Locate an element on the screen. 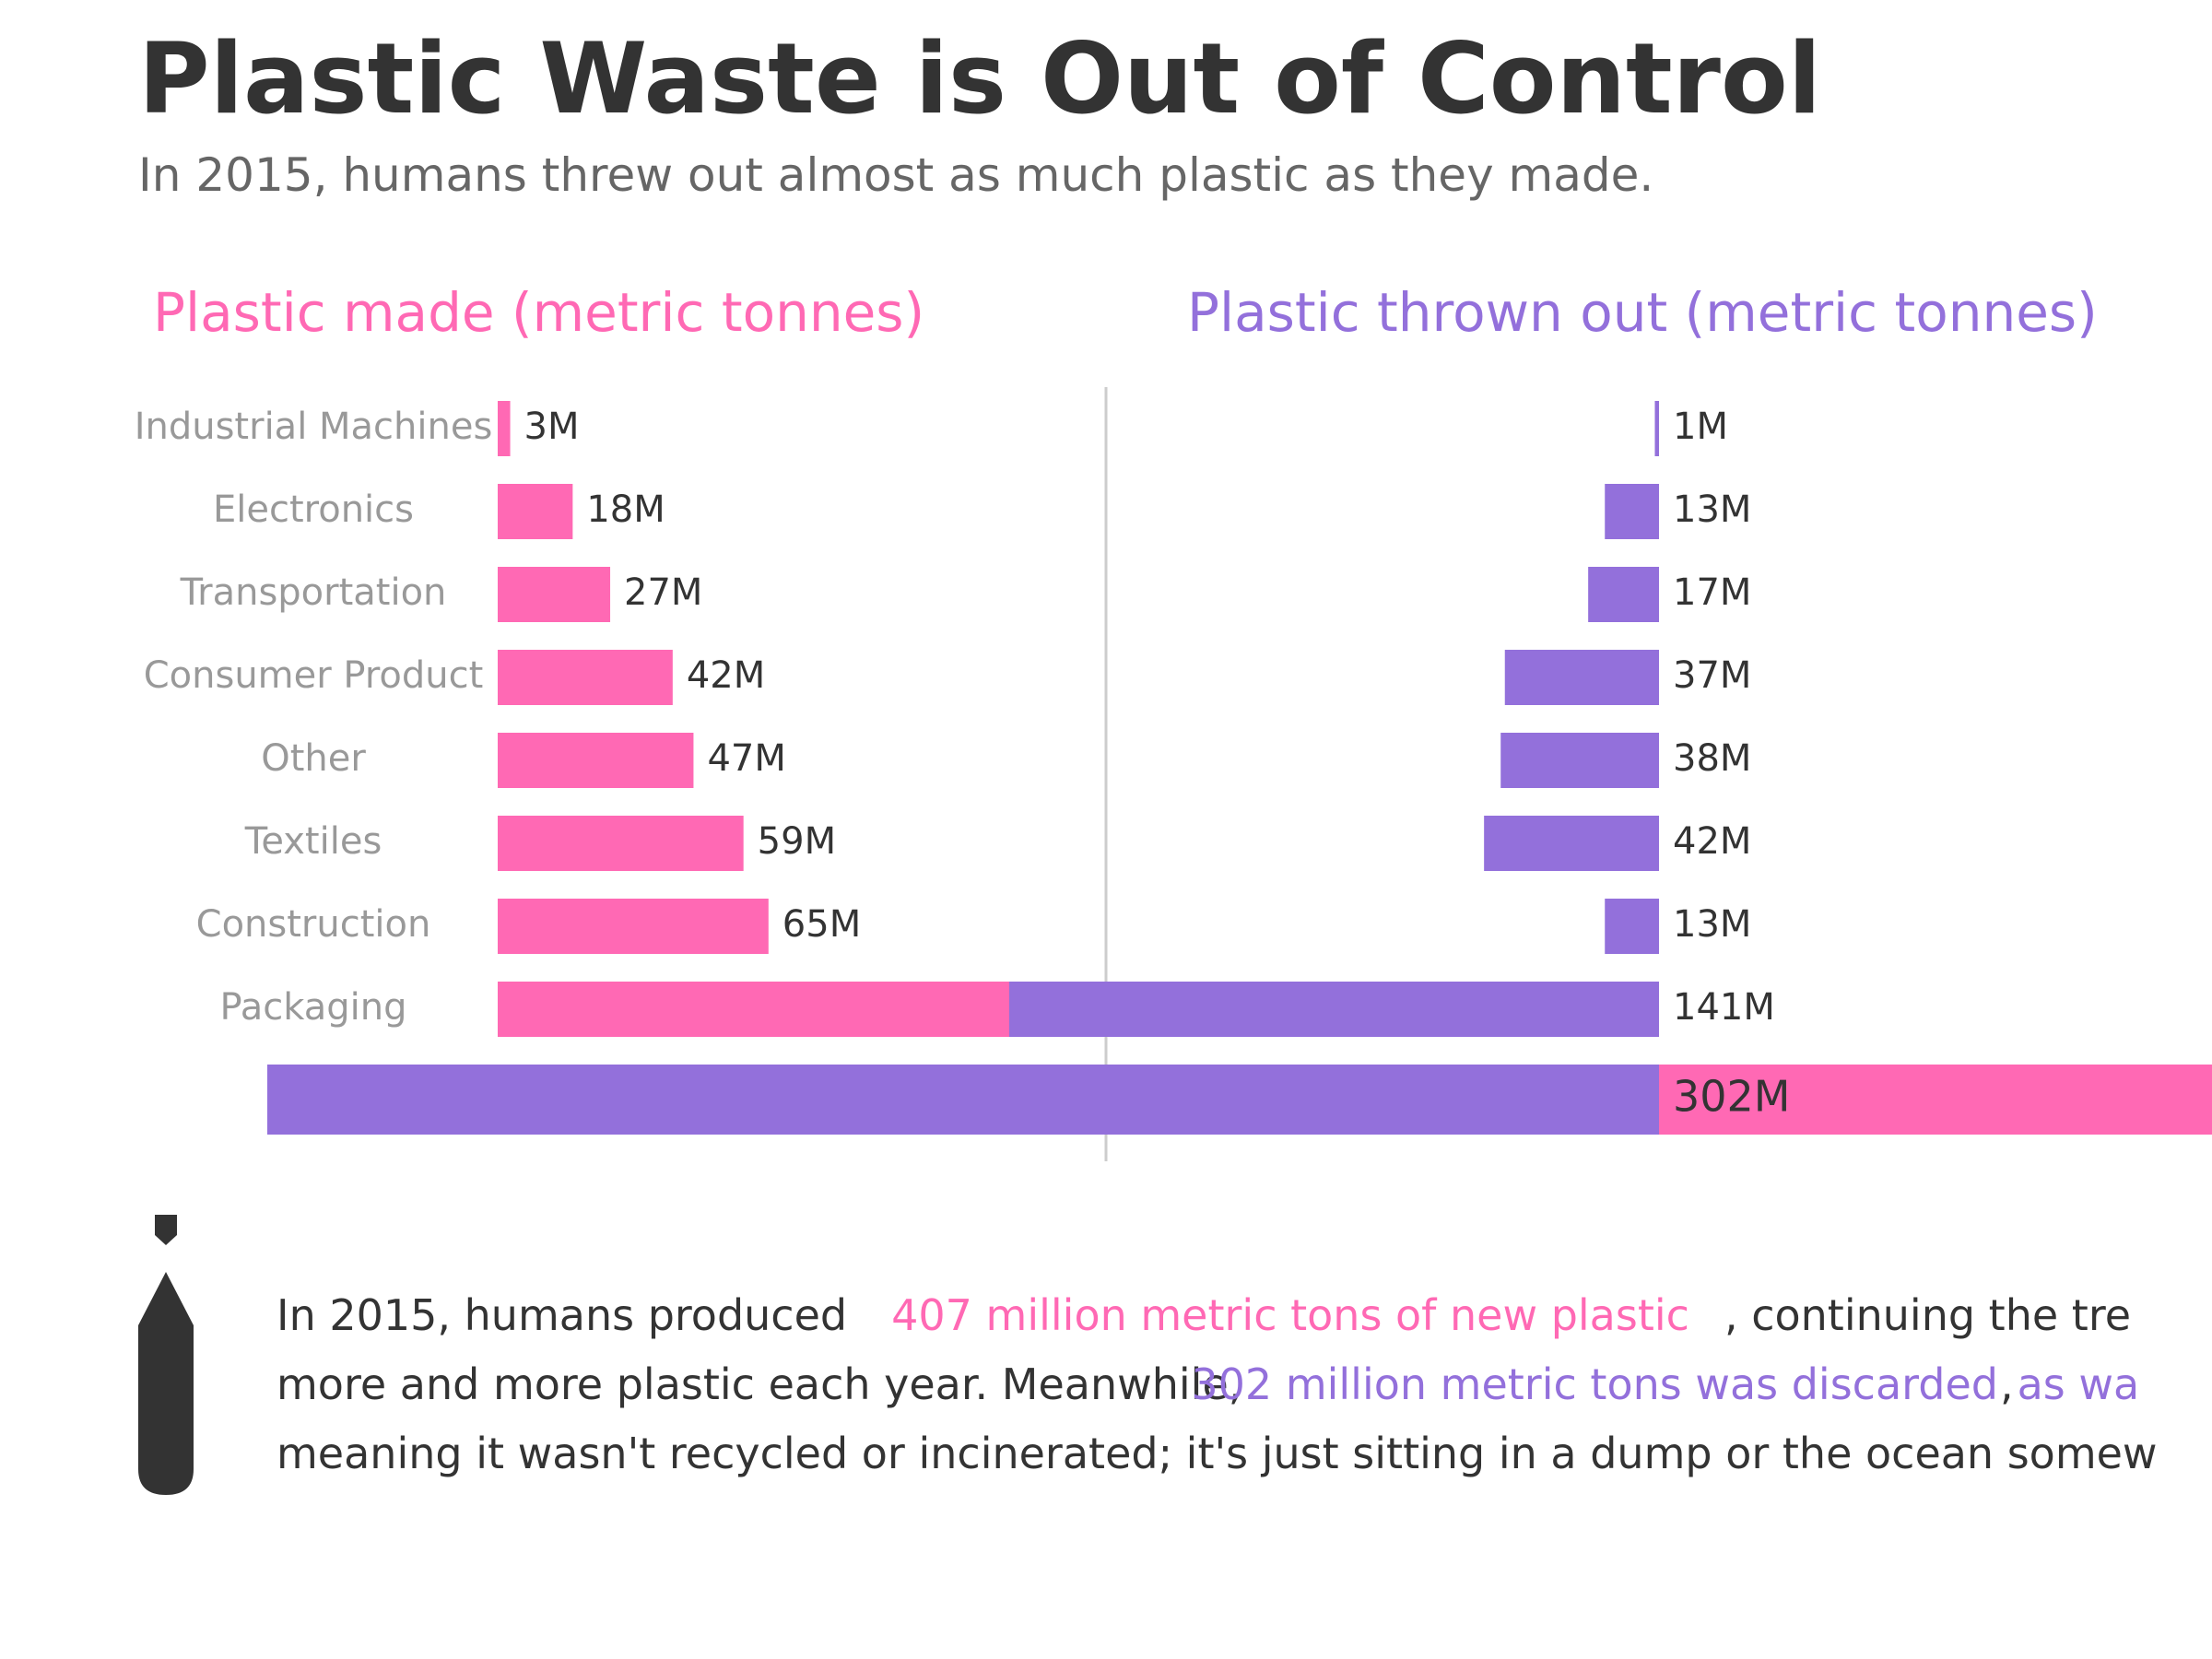 Image resolution: width=2212 pixels, height=1659 pixels. made-value-label-3: 42M is located at coordinates (726, 675).